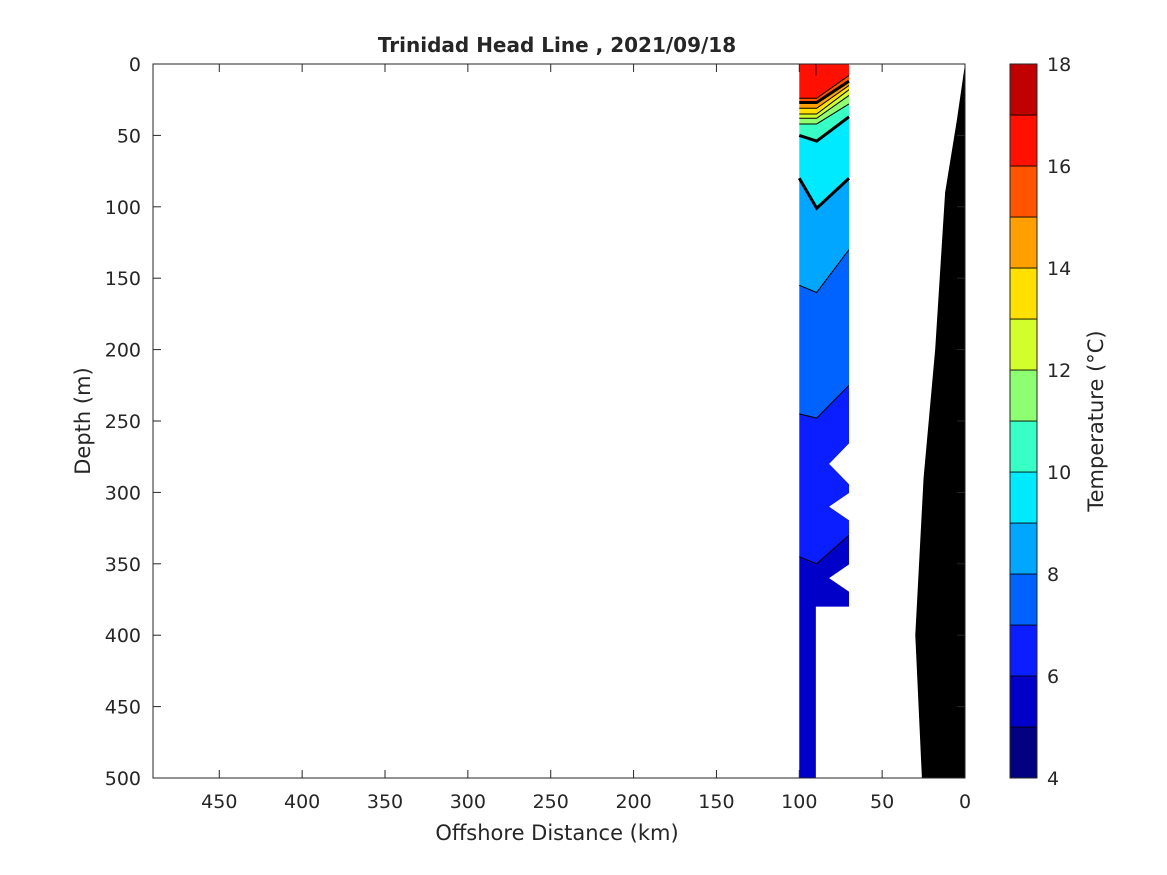  I want to click on chart-title: Trinidad Head Line , 2021/09/18, so click(557, 45).